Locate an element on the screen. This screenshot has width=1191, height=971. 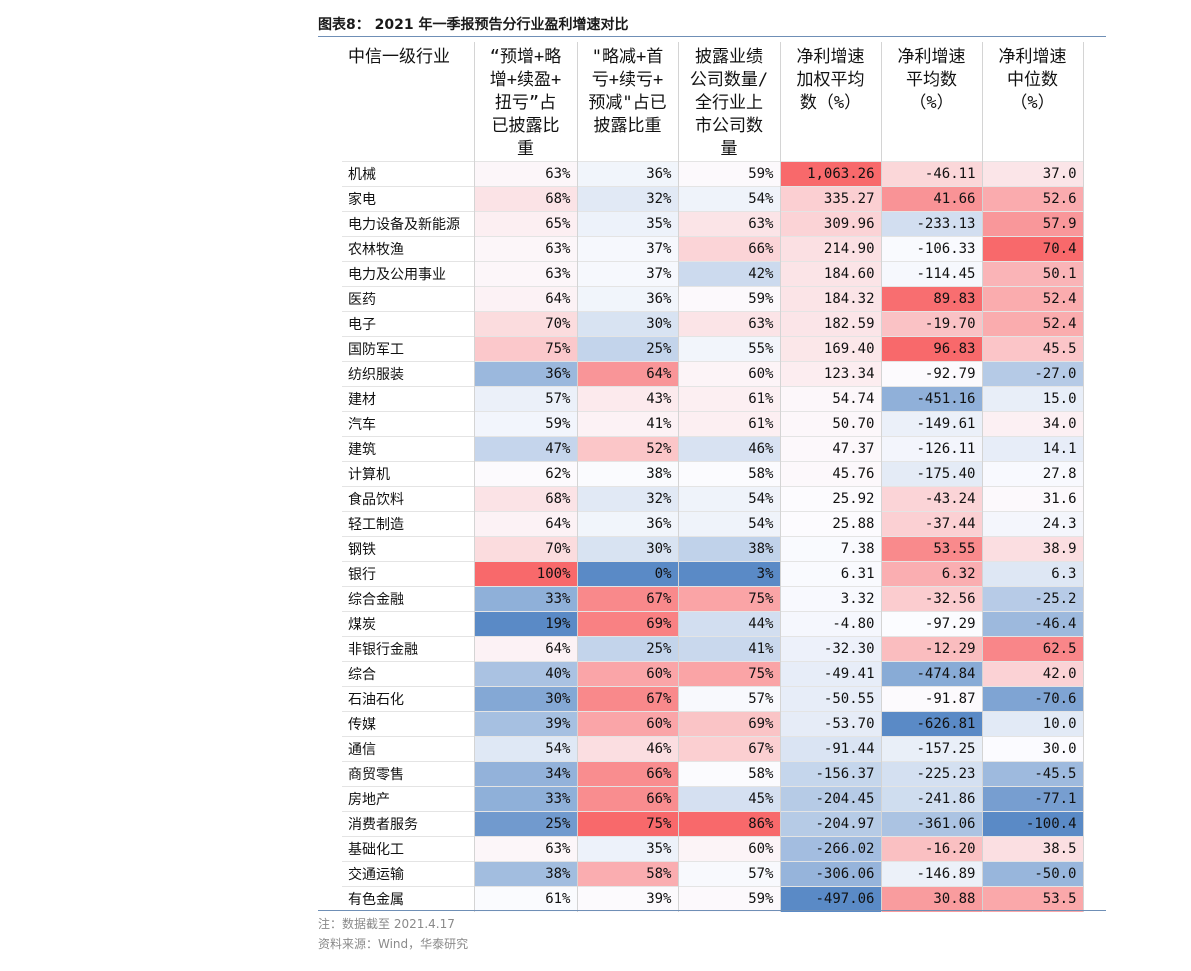
positive-share-cell: 64% is located at coordinates (526, 649).